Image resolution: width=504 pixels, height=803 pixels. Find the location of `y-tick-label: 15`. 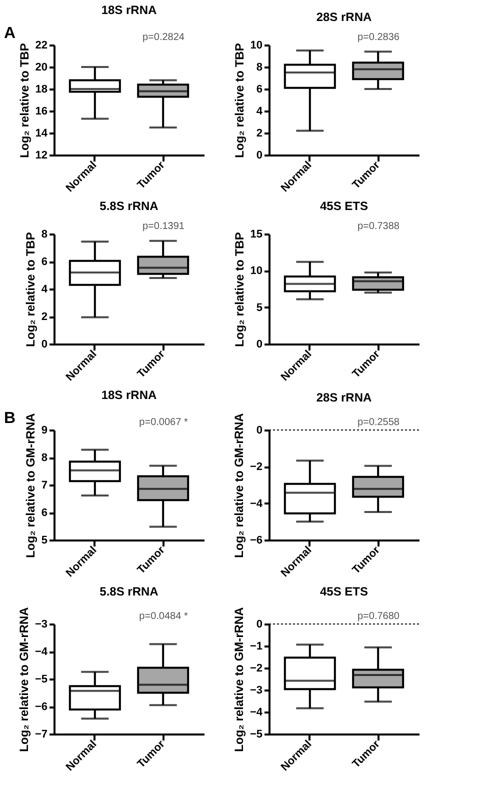

y-tick-label: 15 is located at coordinates (256, 234).